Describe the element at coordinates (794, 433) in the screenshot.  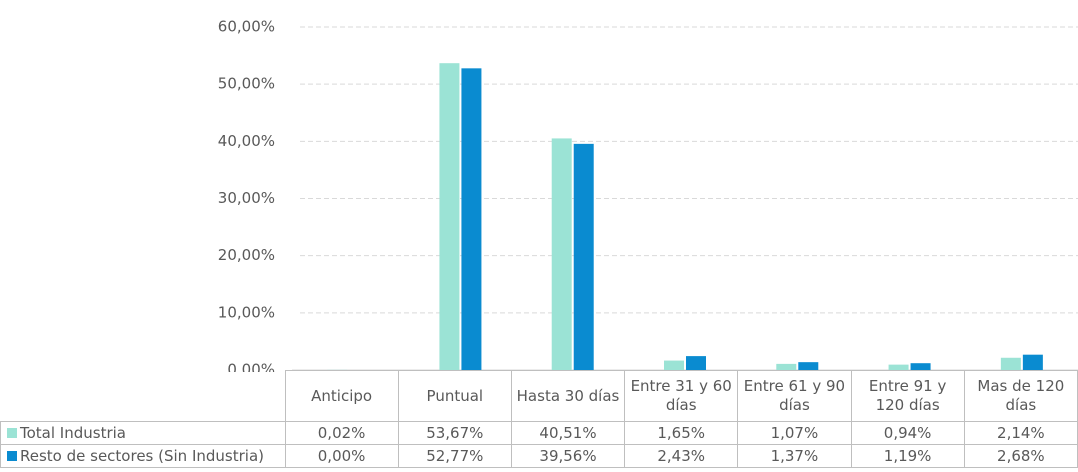
I see `value-cell: 1,07%` at that location.